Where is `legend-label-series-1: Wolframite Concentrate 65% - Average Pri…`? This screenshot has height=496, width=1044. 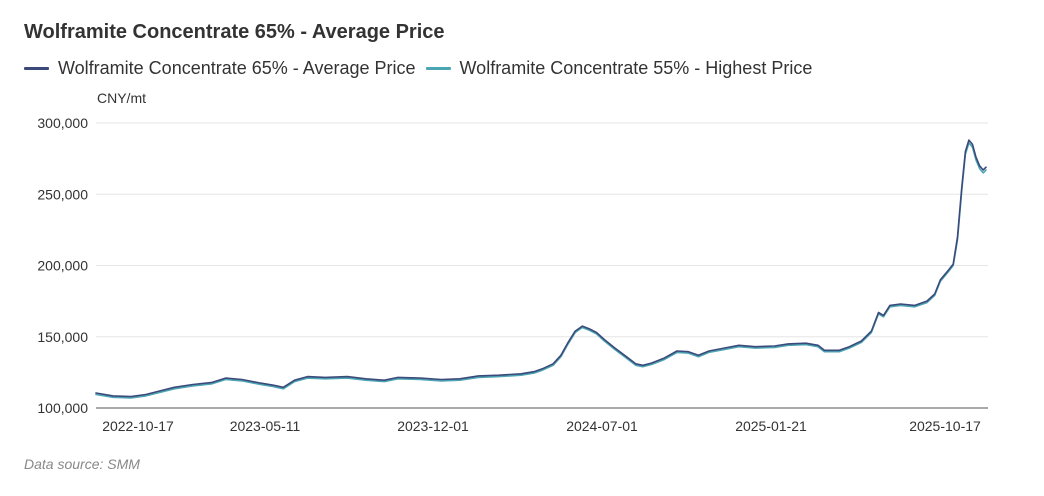 legend-label-series-1: Wolframite Concentrate 65% - Average Pri… is located at coordinates (237, 68).